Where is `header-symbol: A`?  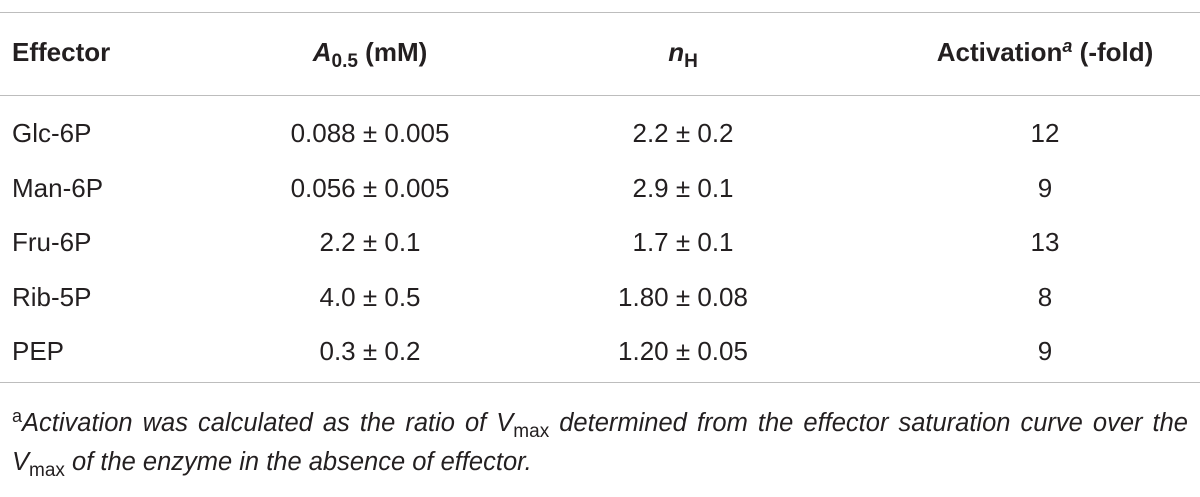 header-symbol: A is located at coordinates (322, 52).